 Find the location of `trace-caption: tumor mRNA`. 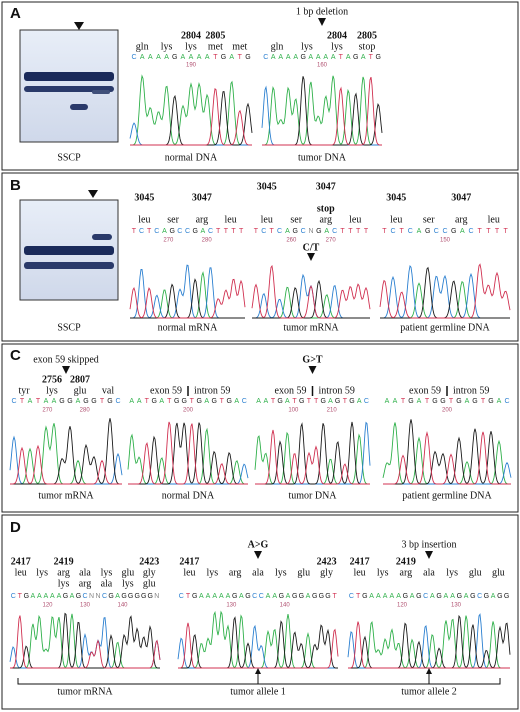

trace-caption: tumor mRNA is located at coordinates (66, 495).